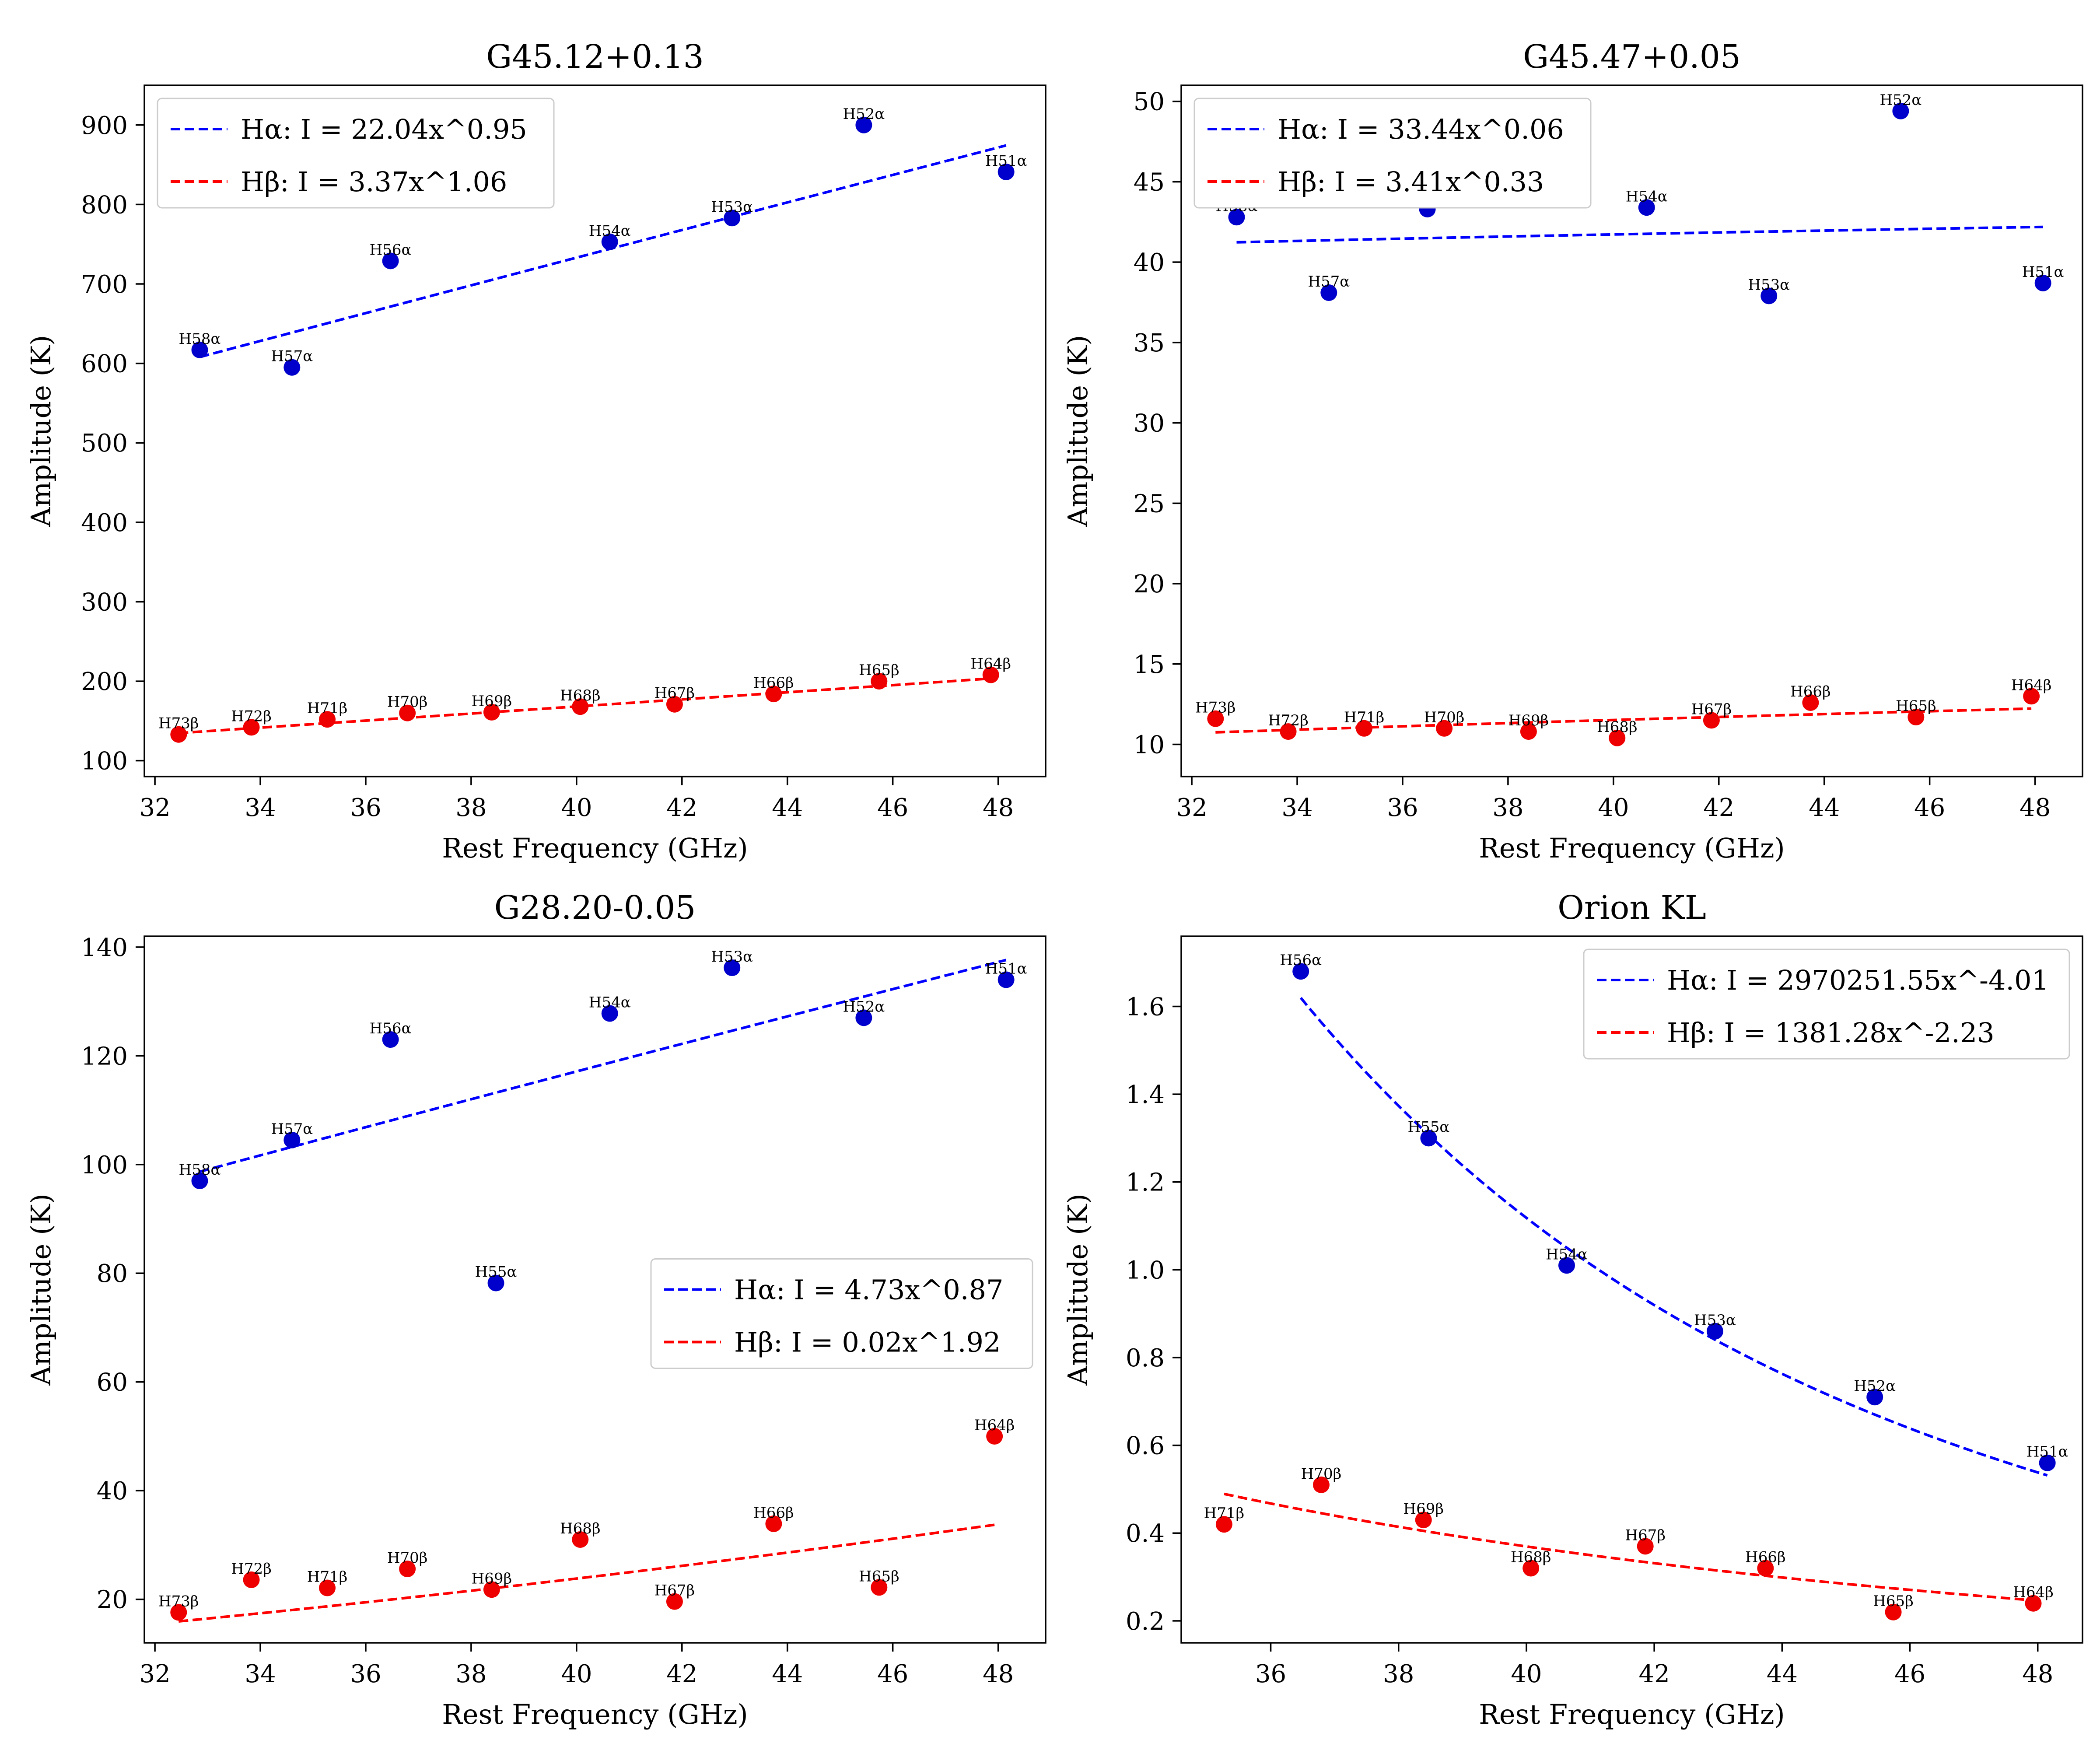  I want to click on x-tick-label: 44, so click(1782, 1674).